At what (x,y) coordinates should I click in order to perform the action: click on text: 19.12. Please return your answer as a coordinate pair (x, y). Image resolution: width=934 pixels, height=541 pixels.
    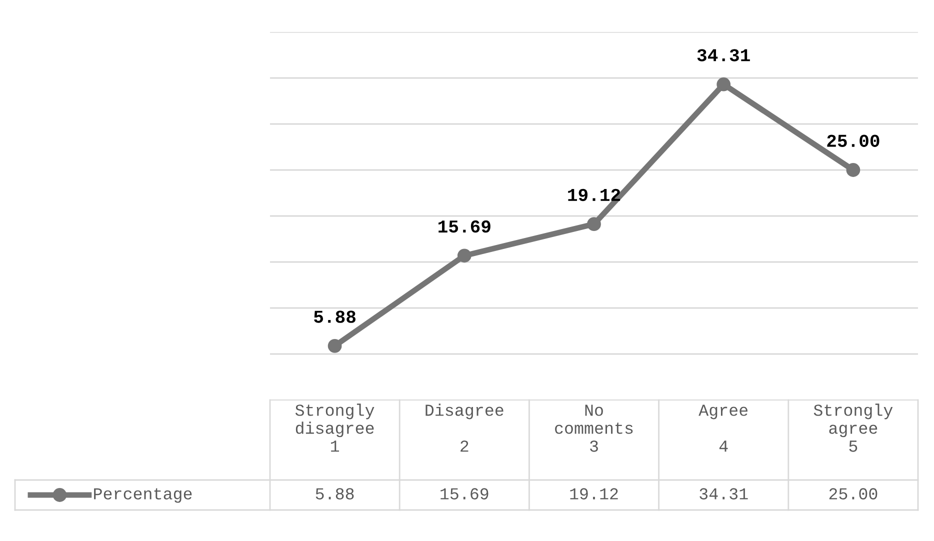
    Looking at the image, I should click on (594, 195).